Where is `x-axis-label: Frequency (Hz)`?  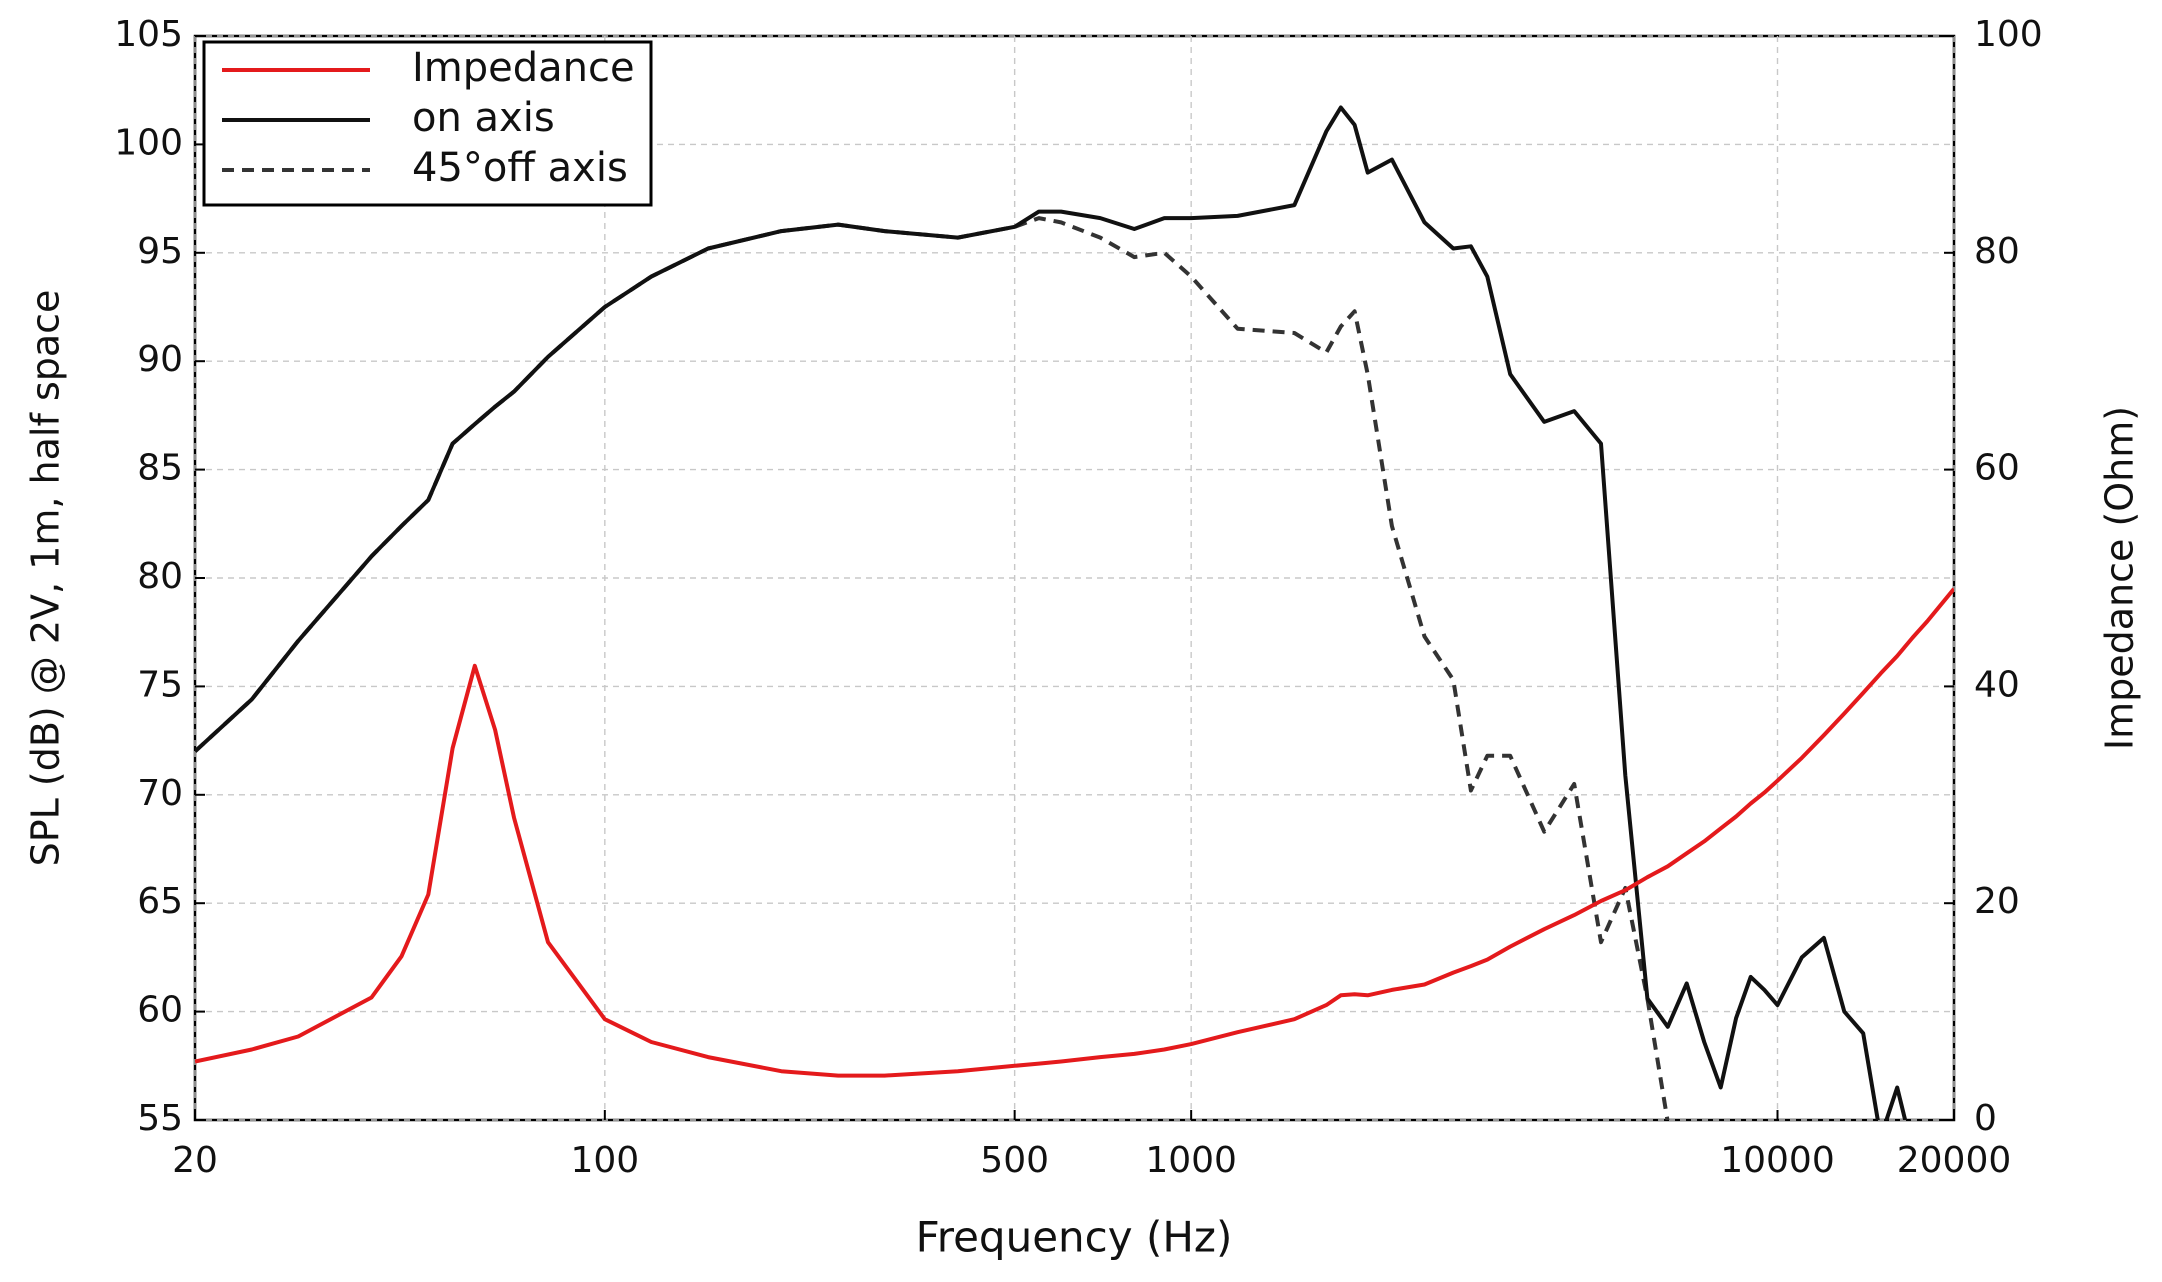 x-axis-label: Frequency (Hz) is located at coordinates (1074, 1237).